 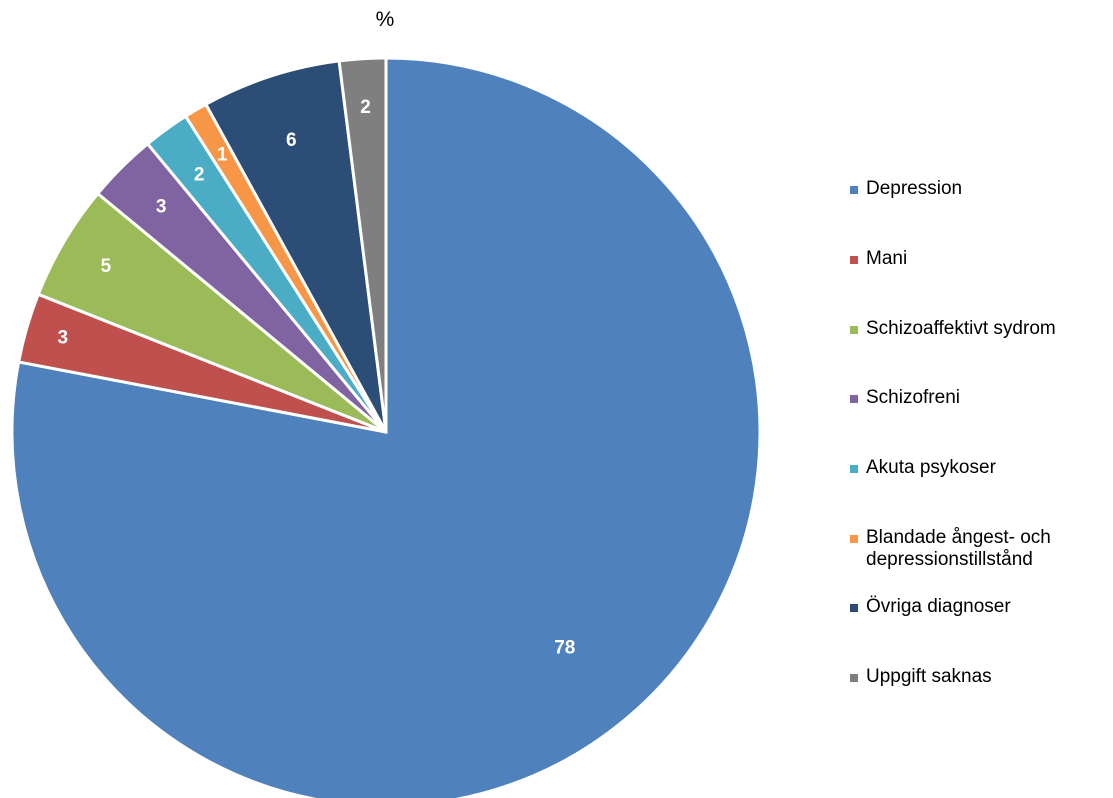 I want to click on legend-label: Schizofreni, so click(x=913, y=397).